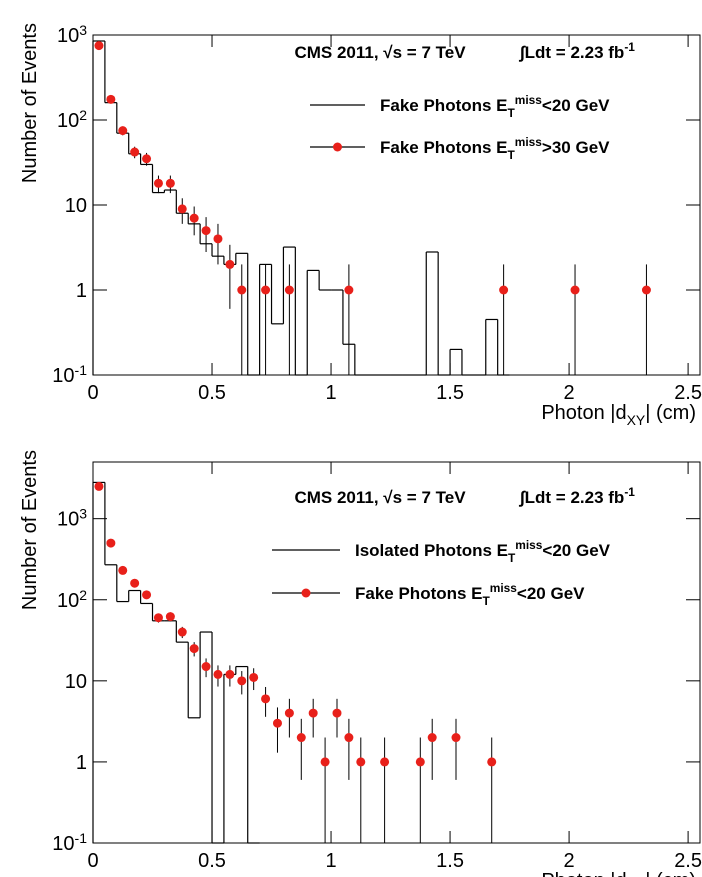 The width and height of the screenshot is (702, 877). I want to click on legend-label: Isolated Photons ETmiss<20 GeV, so click(483, 551).